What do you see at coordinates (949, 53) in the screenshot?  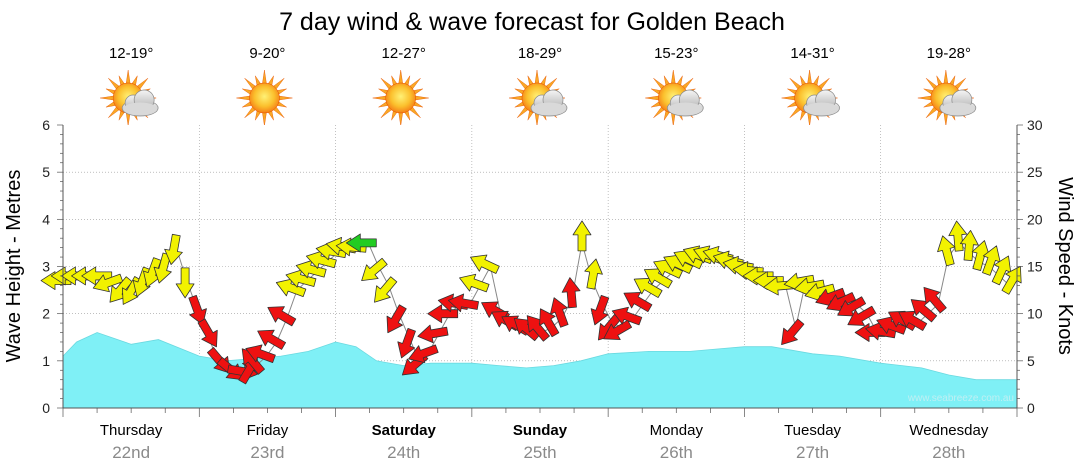 I see `day-temp-range: 19-28°` at bounding box center [949, 53].